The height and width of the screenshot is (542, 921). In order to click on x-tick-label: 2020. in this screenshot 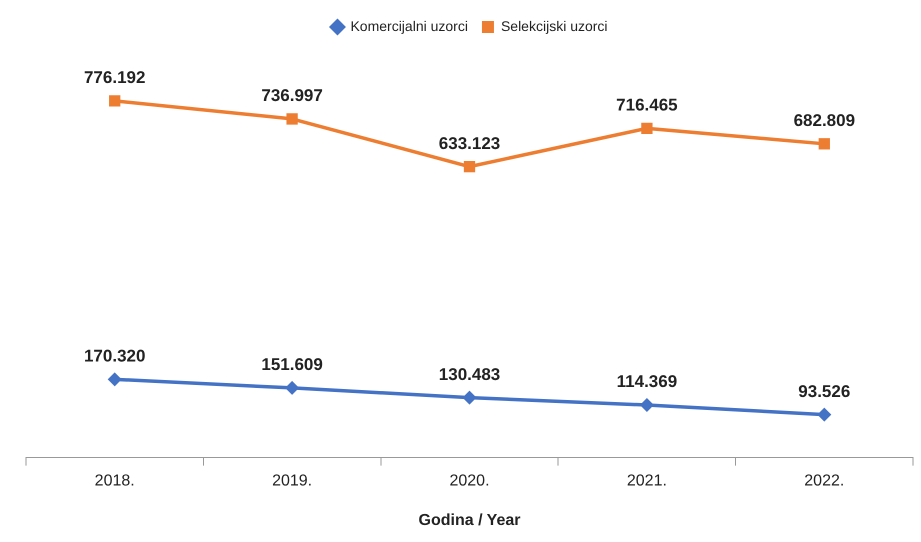, I will do `click(469, 481)`.